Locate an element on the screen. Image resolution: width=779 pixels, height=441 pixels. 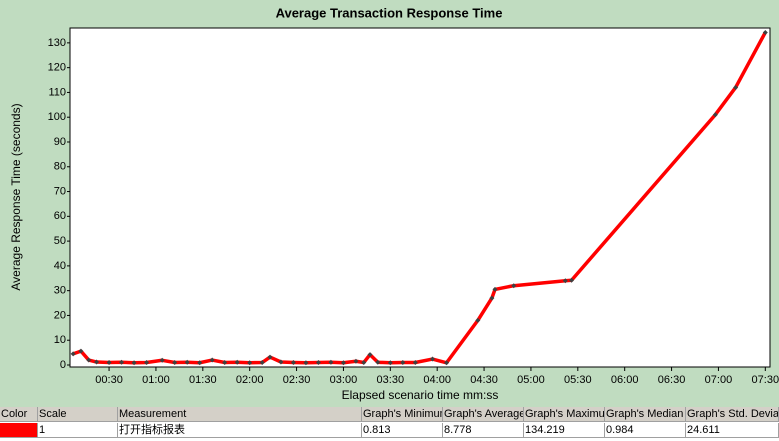
x-tick-label: 02:30 is located at coordinates (297, 380).